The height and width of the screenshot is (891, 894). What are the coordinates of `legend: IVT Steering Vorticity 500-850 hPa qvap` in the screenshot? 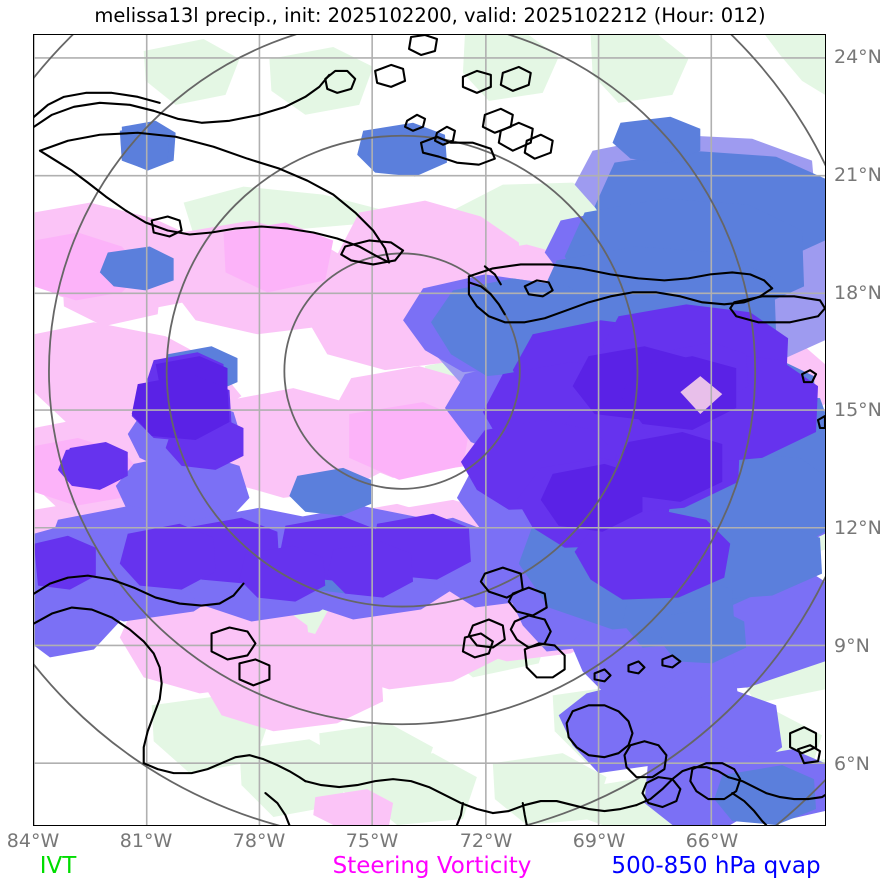 It's located at (447, 870).